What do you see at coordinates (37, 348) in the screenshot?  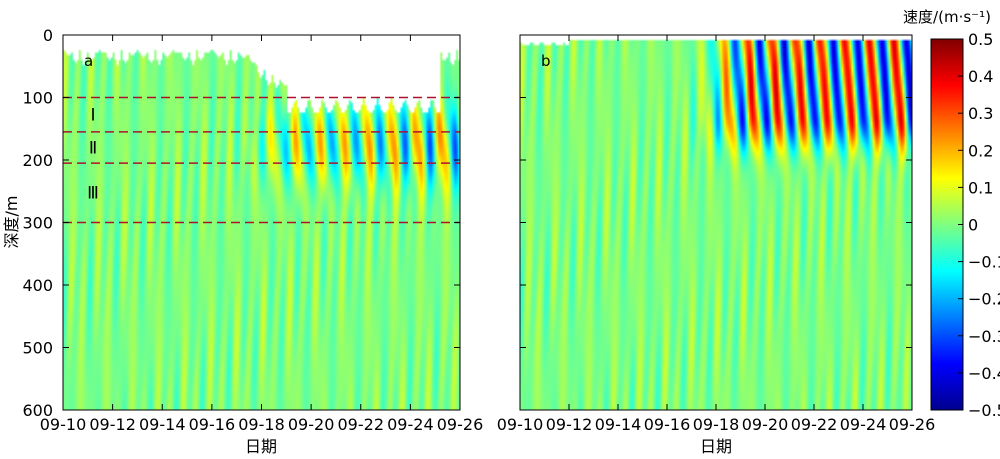 I see `y-tick-label: 500` at bounding box center [37, 348].